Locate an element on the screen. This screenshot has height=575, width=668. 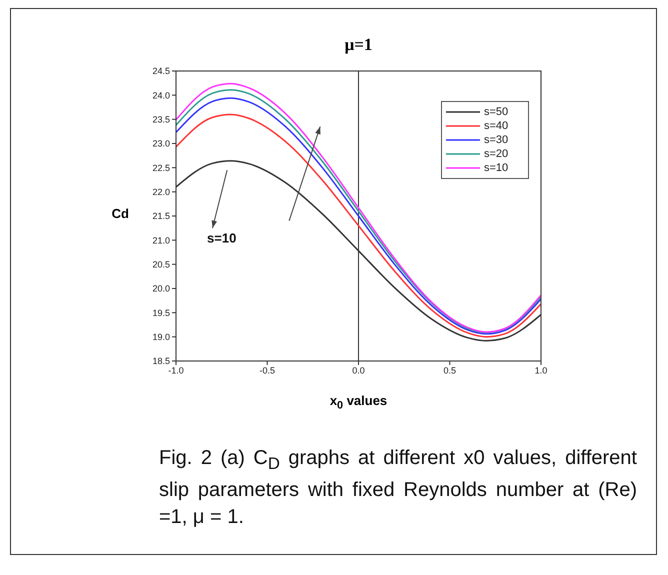
legend-label: s=30 is located at coordinates (496, 140).